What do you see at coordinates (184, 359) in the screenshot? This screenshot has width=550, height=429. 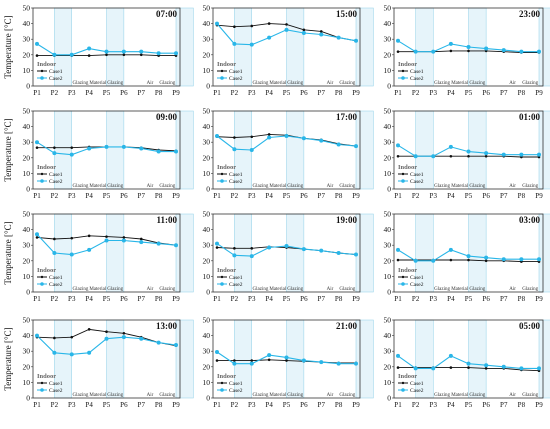 I see `glazing-band` at bounding box center [184, 359].